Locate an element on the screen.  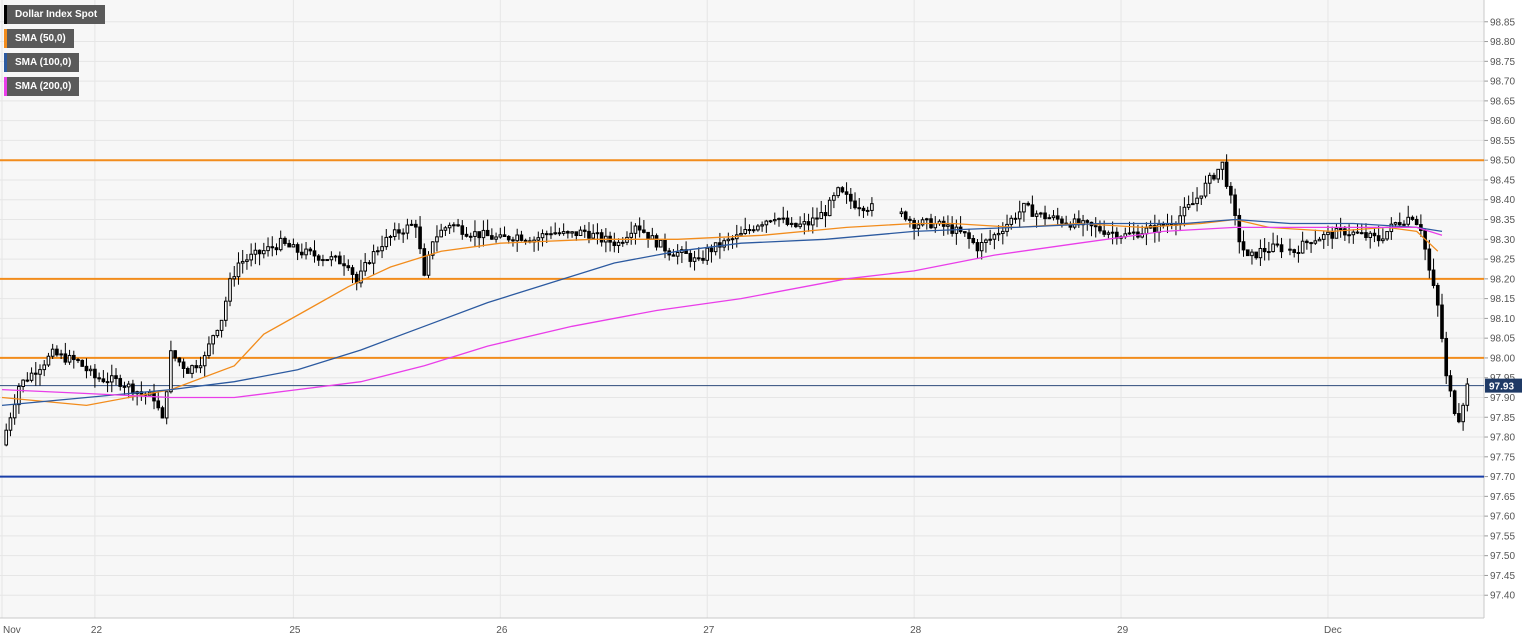
y-tick-label: 98.35 is located at coordinates (1502, 220).